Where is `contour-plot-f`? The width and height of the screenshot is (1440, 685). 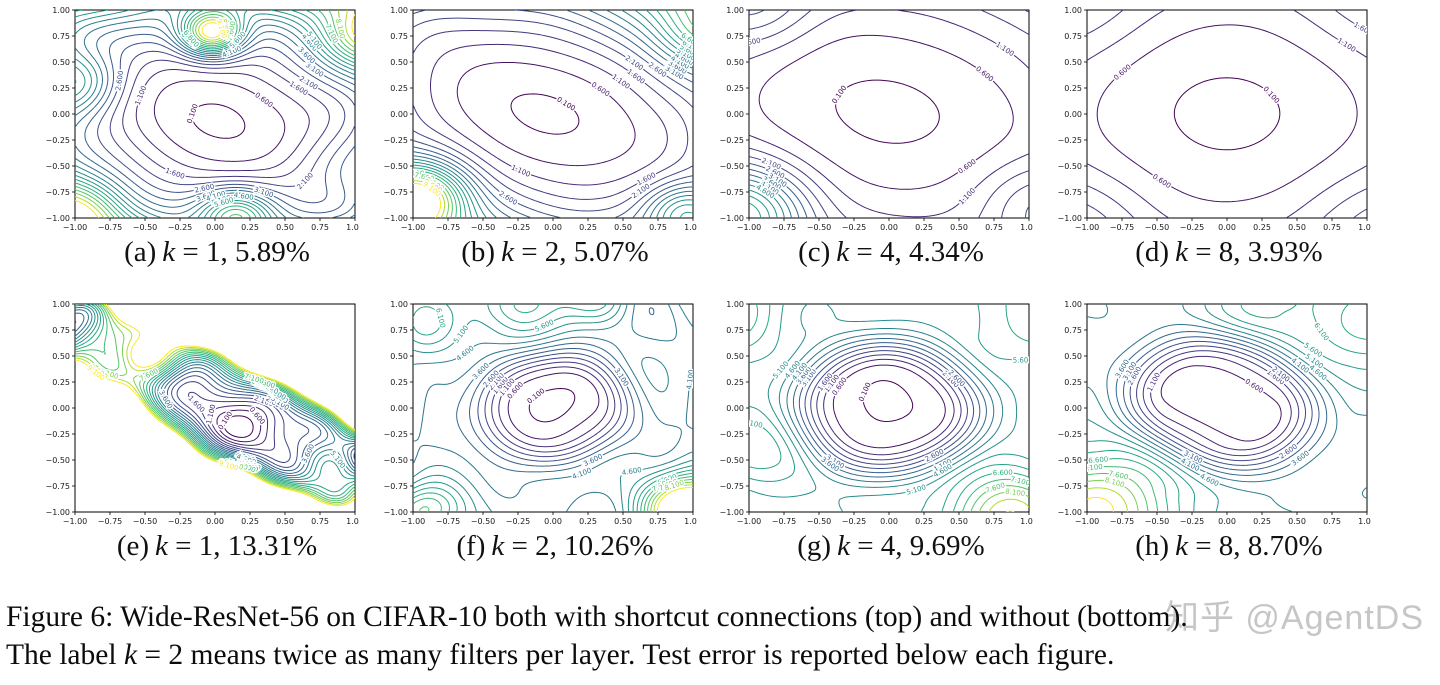 contour-plot-f is located at coordinates (535, 412).